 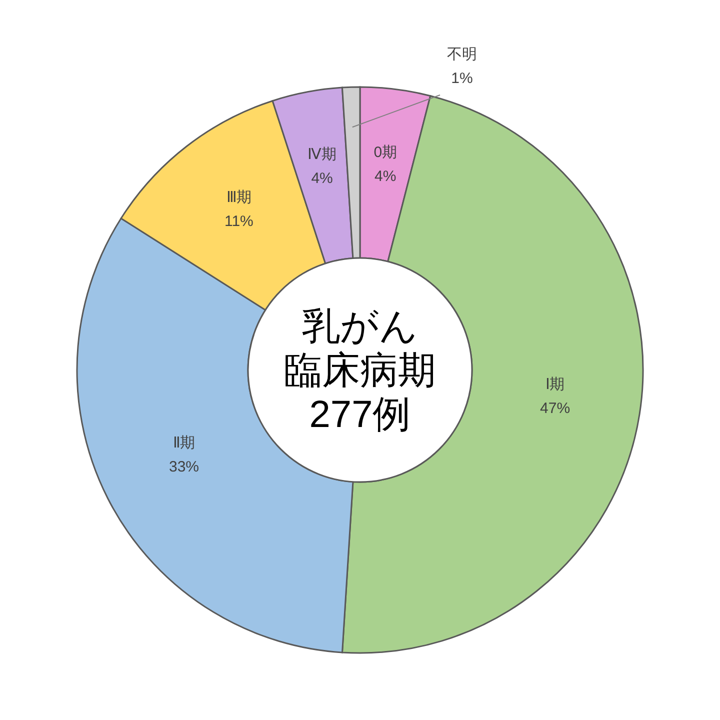 I want to click on data-label: 1%, so click(x=462, y=78).